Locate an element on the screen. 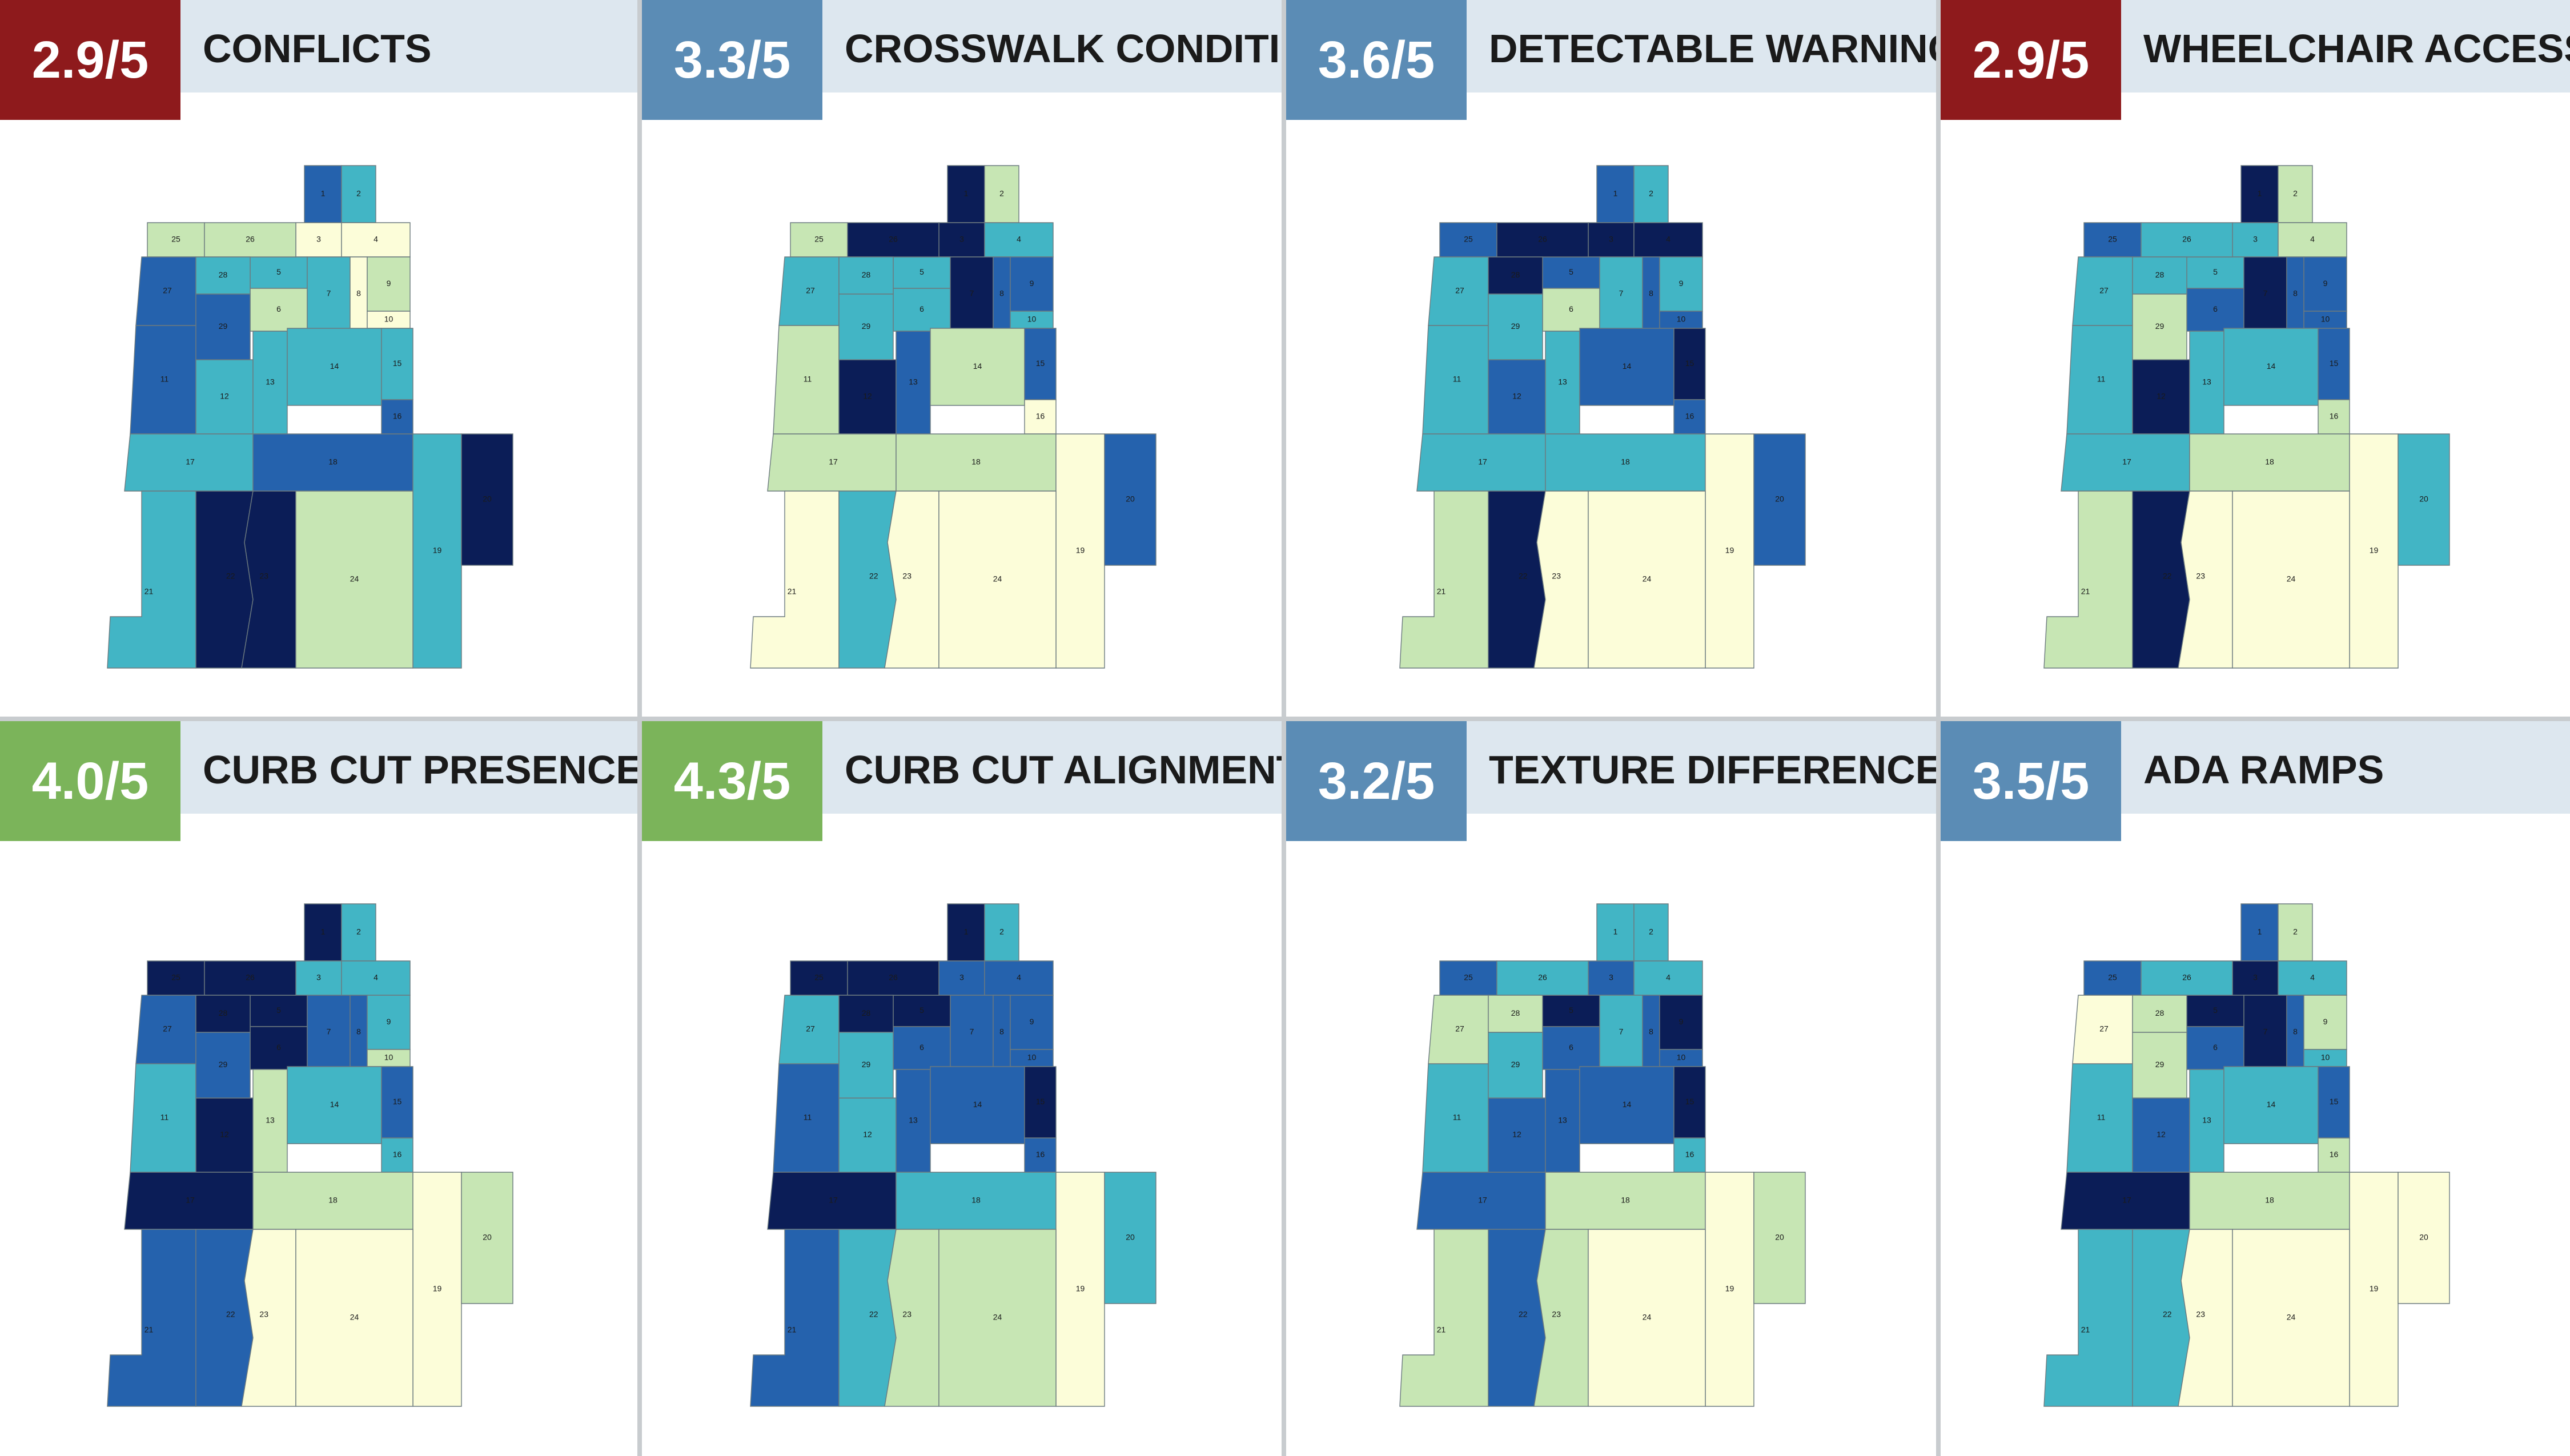 This screenshot has height=1456, width=2570. zone-5: 5 is located at coordinates (2215, 272).